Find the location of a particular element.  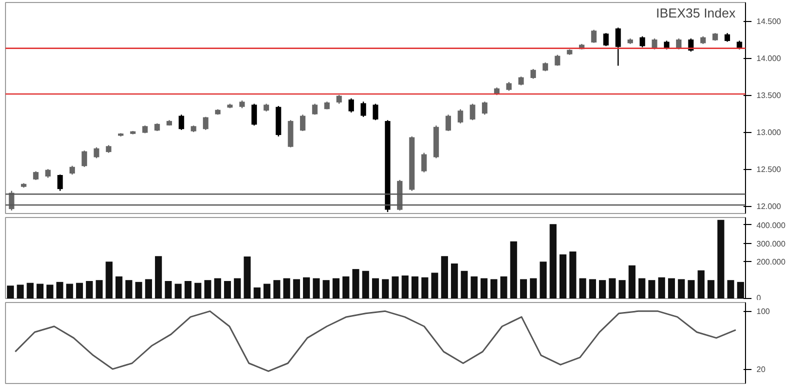

y-tick-label: 300.000 is located at coordinates (771, 243).